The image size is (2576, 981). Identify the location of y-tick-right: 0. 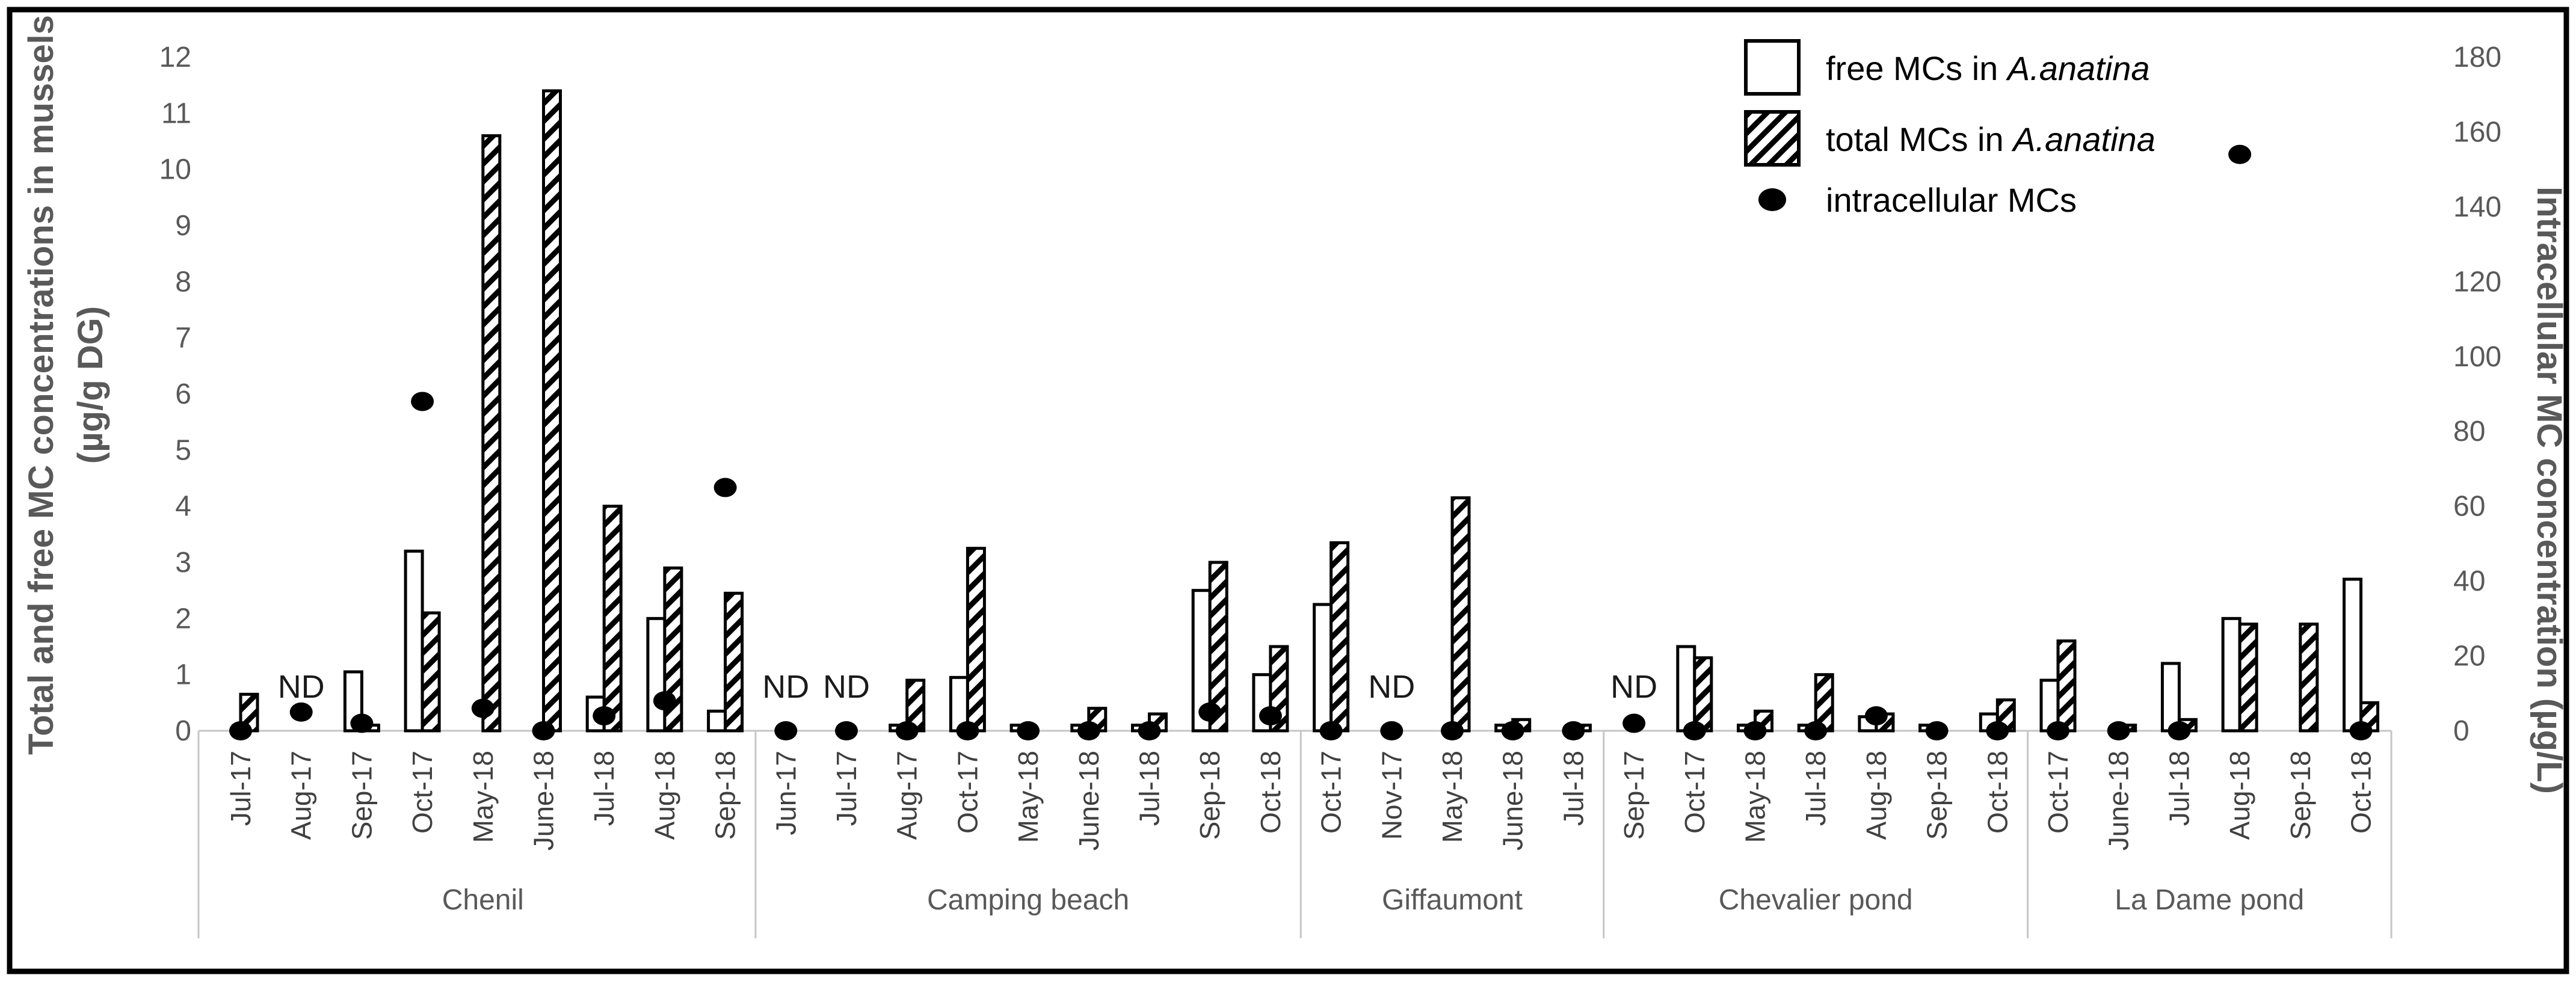
(2461, 731).